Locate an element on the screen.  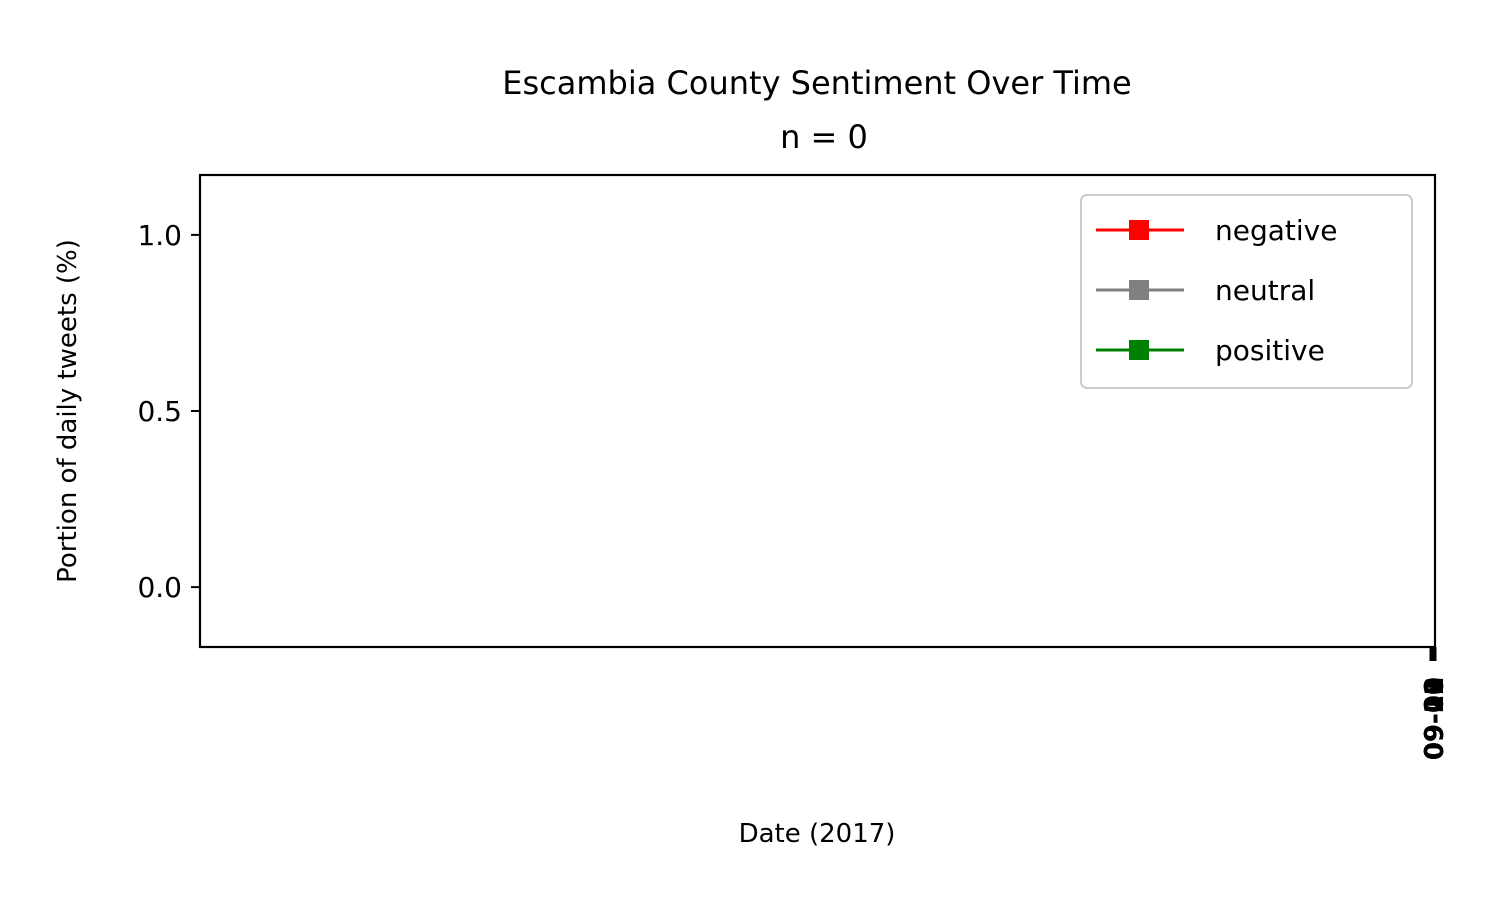
legend-box is located at coordinates (1246, 291).